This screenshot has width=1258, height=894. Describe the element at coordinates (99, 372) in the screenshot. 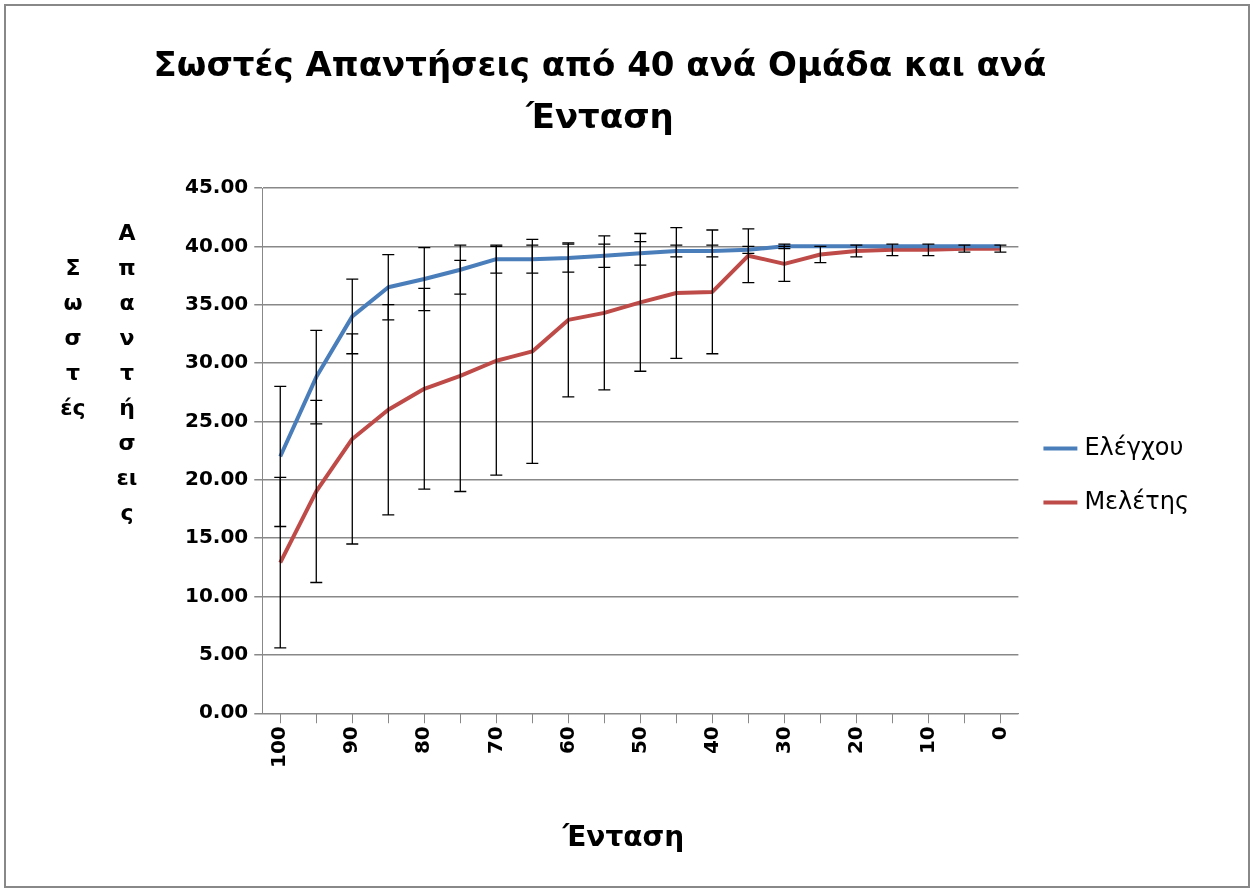

I see `text: Σωστές Απαντήσεις` at that location.